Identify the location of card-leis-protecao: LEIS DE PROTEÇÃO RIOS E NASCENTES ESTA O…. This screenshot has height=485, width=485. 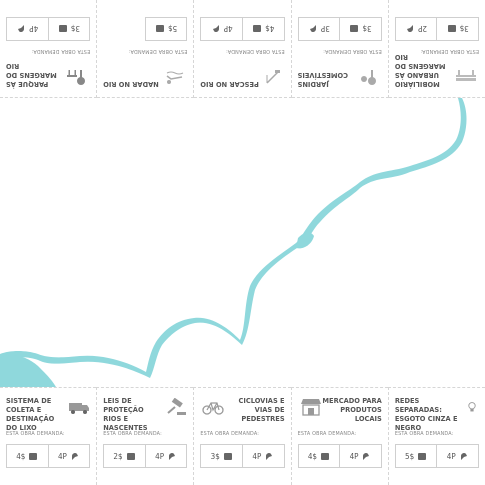
(145, 436).